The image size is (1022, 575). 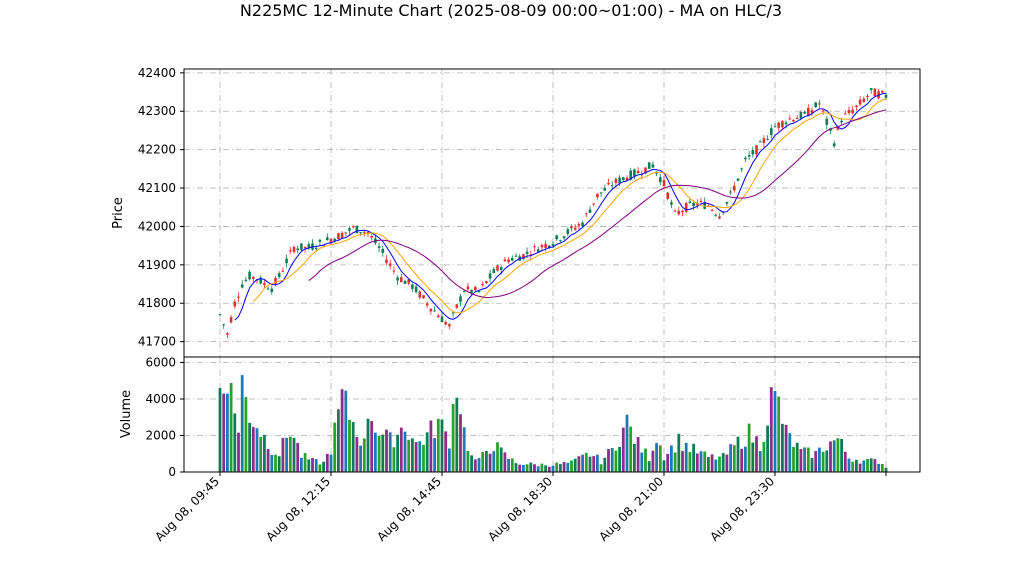 I want to click on x-tick-label: Aug 08, 14:45, so click(x=409, y=509).